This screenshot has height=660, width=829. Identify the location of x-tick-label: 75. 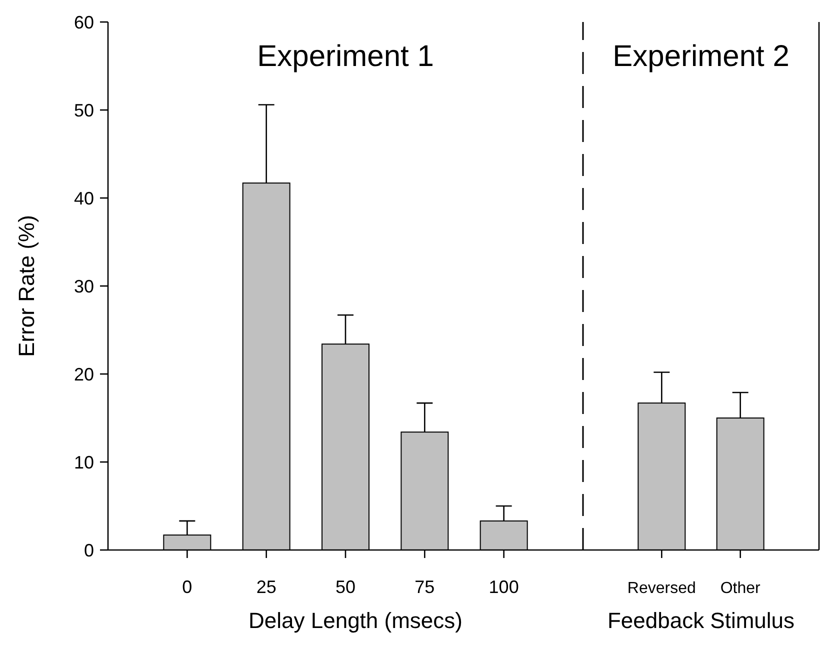
(424, 587).